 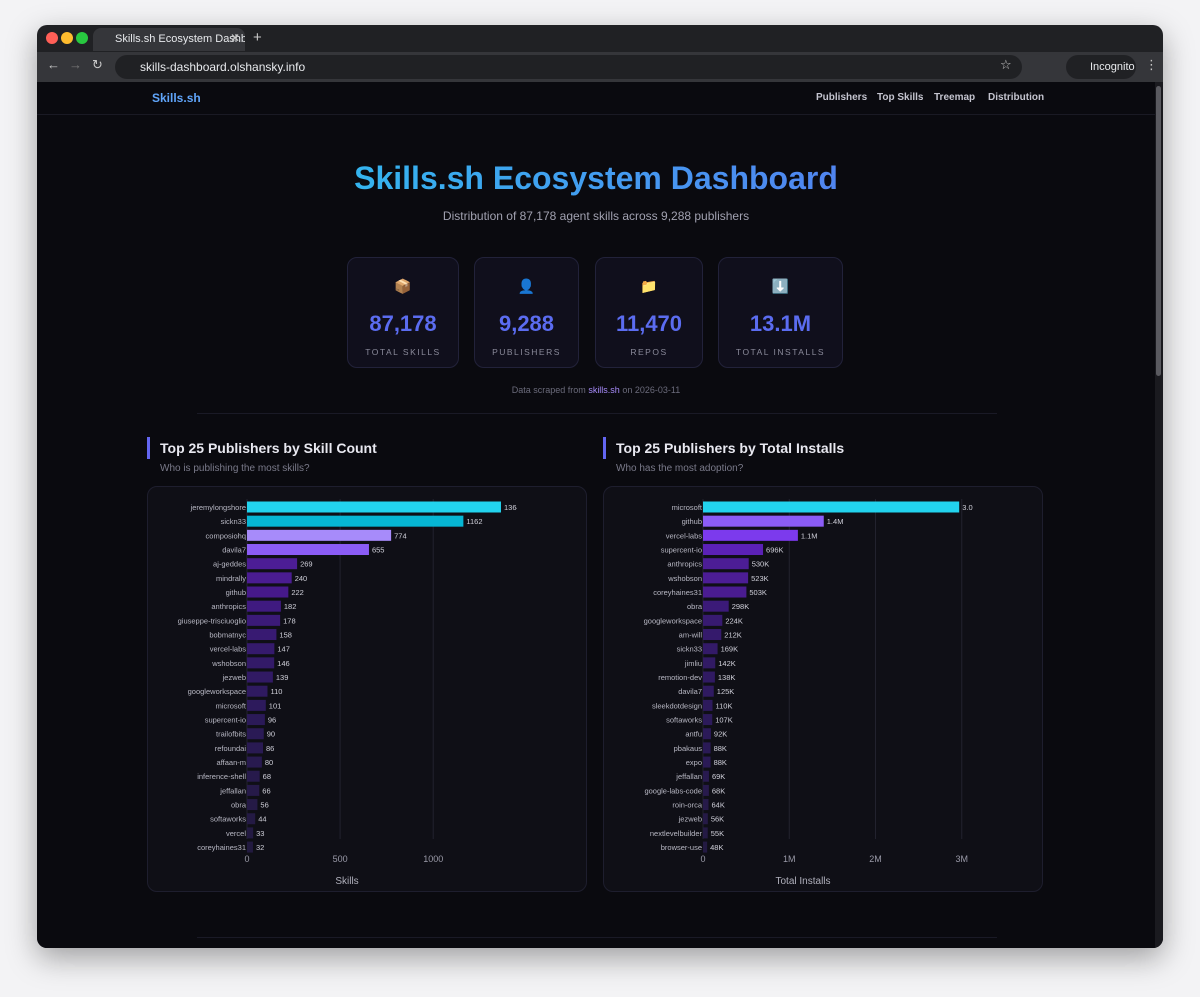 What do you see at coordinates (176, 98) in the screenshot?
I see `brand: Skills.sh` at bounding box center [176, 98].